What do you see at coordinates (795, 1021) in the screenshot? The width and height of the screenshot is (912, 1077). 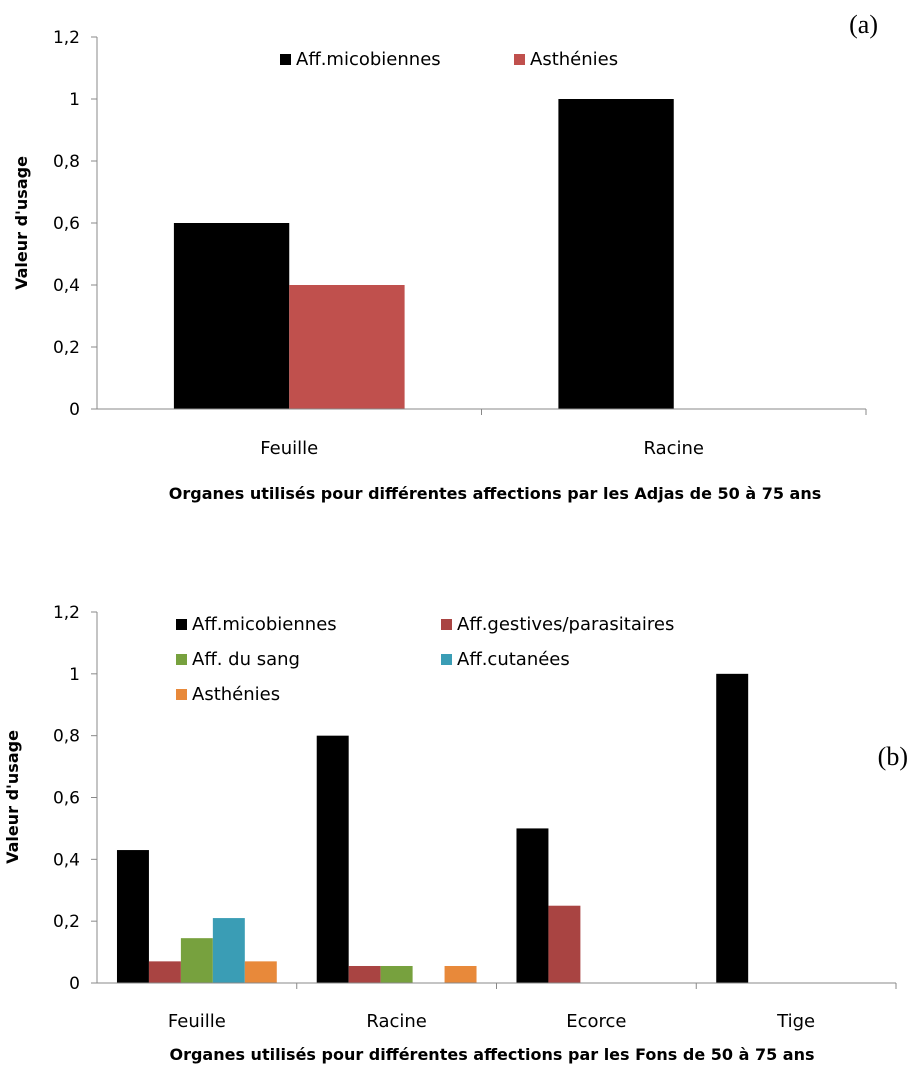 I see `x-tick-label: Tige` at bounding box center [795, 1021].